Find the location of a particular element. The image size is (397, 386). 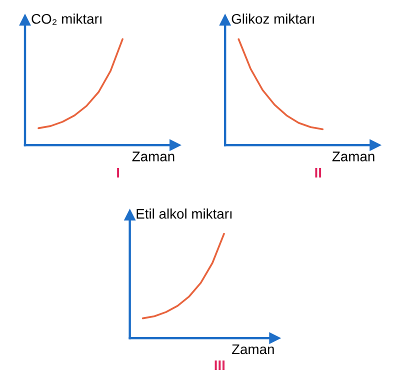

text: I is located at coordinates (118, 173).